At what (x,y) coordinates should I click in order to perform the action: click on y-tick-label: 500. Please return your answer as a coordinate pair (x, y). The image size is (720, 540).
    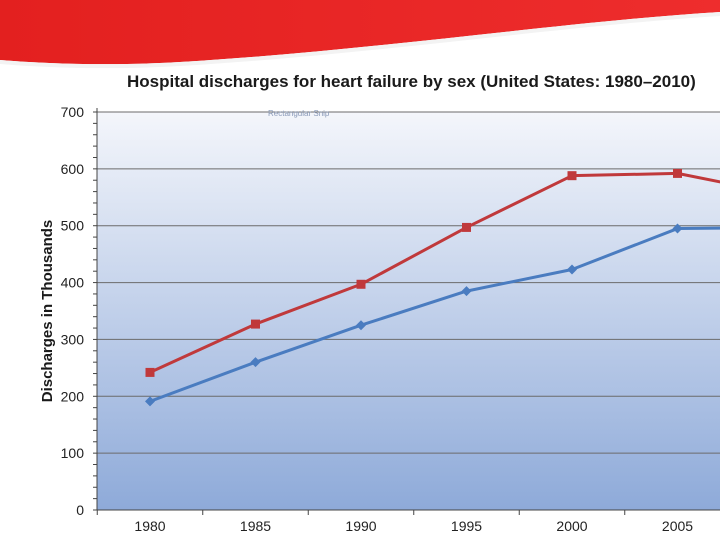
    Looking at the image, I should click on (73, 226).